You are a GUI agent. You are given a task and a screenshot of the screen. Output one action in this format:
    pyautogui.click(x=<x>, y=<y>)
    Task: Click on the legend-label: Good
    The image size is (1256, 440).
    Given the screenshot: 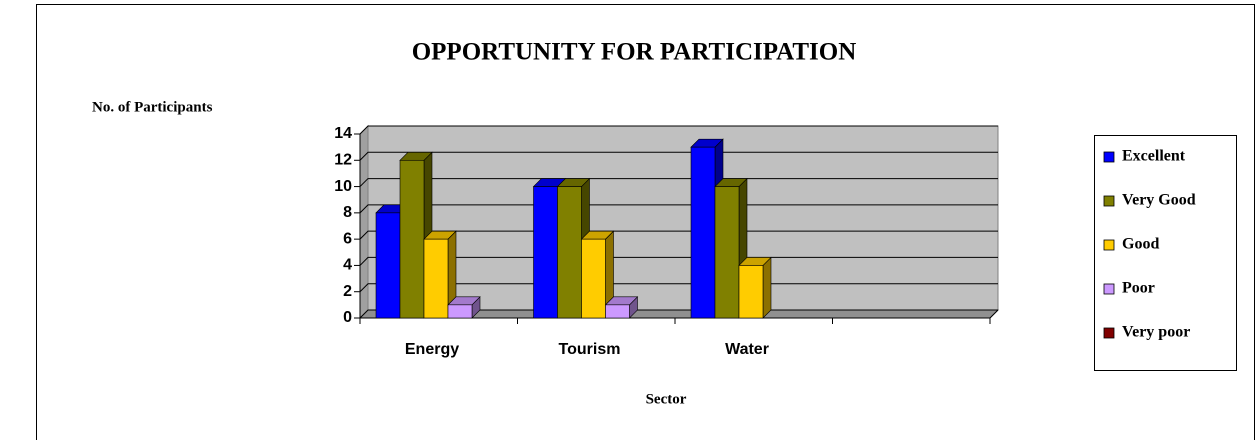 What is the action you would take?
    pyautogui.click(x=1140, y=244)
    